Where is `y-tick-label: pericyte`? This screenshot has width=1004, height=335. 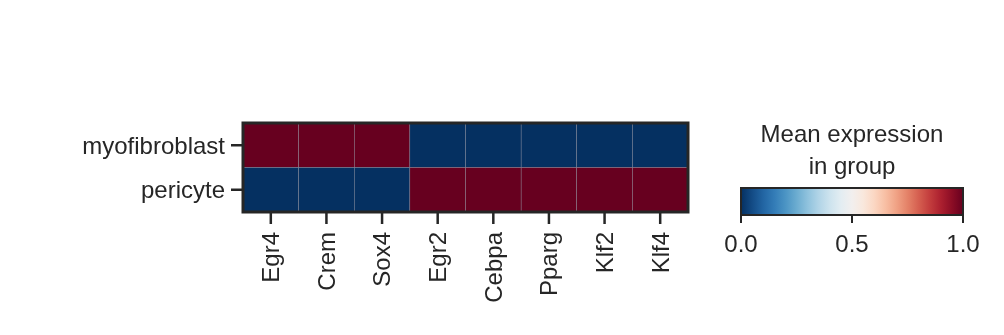 y-tick-label: pericyte is located at coordinates (182, 190).